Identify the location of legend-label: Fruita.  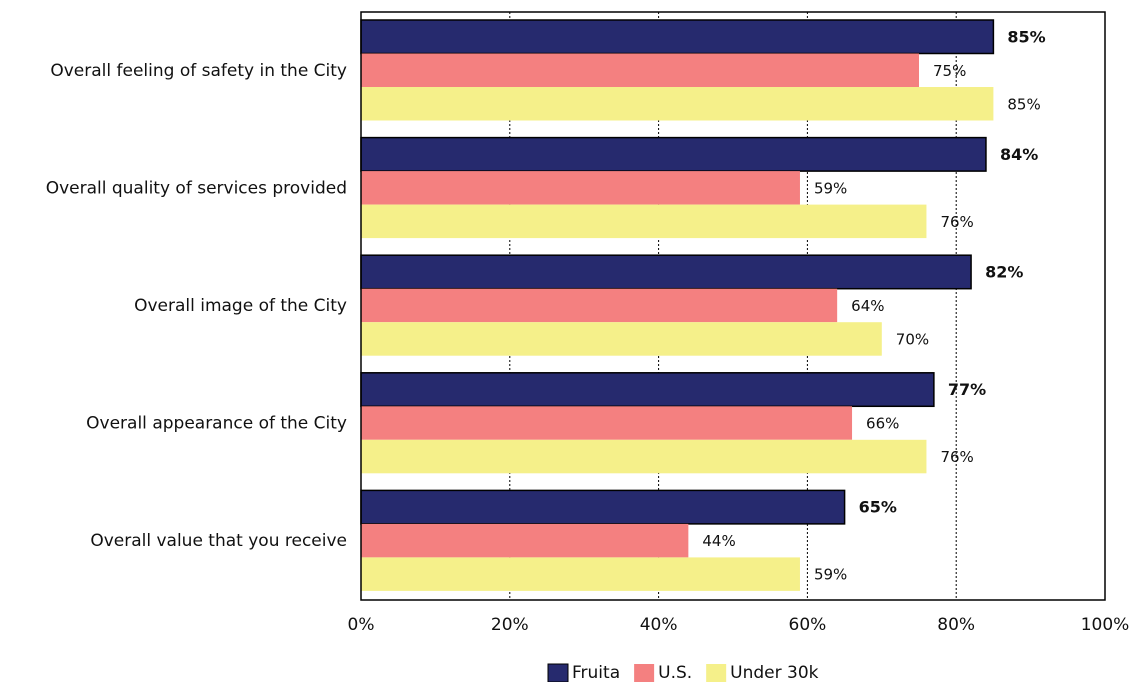
(596, 672).